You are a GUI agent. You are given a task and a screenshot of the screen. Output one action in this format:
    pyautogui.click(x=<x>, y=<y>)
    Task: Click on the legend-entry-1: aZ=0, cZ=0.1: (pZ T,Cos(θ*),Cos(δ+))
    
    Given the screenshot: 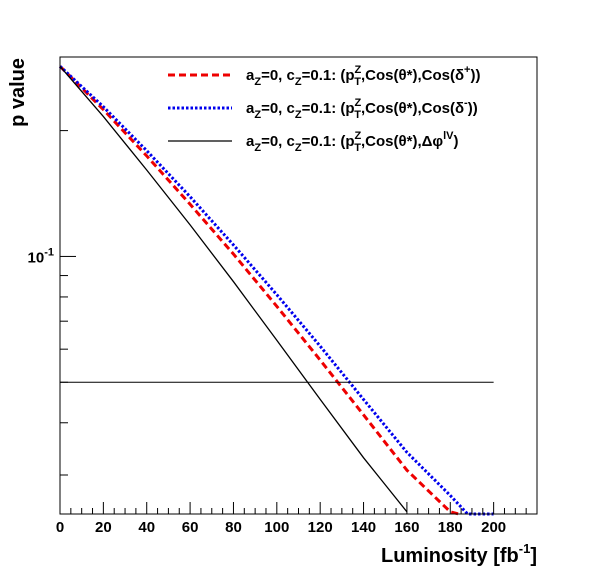 What is the action you would take?
    pyautogui.click(x=363, y=76)
    